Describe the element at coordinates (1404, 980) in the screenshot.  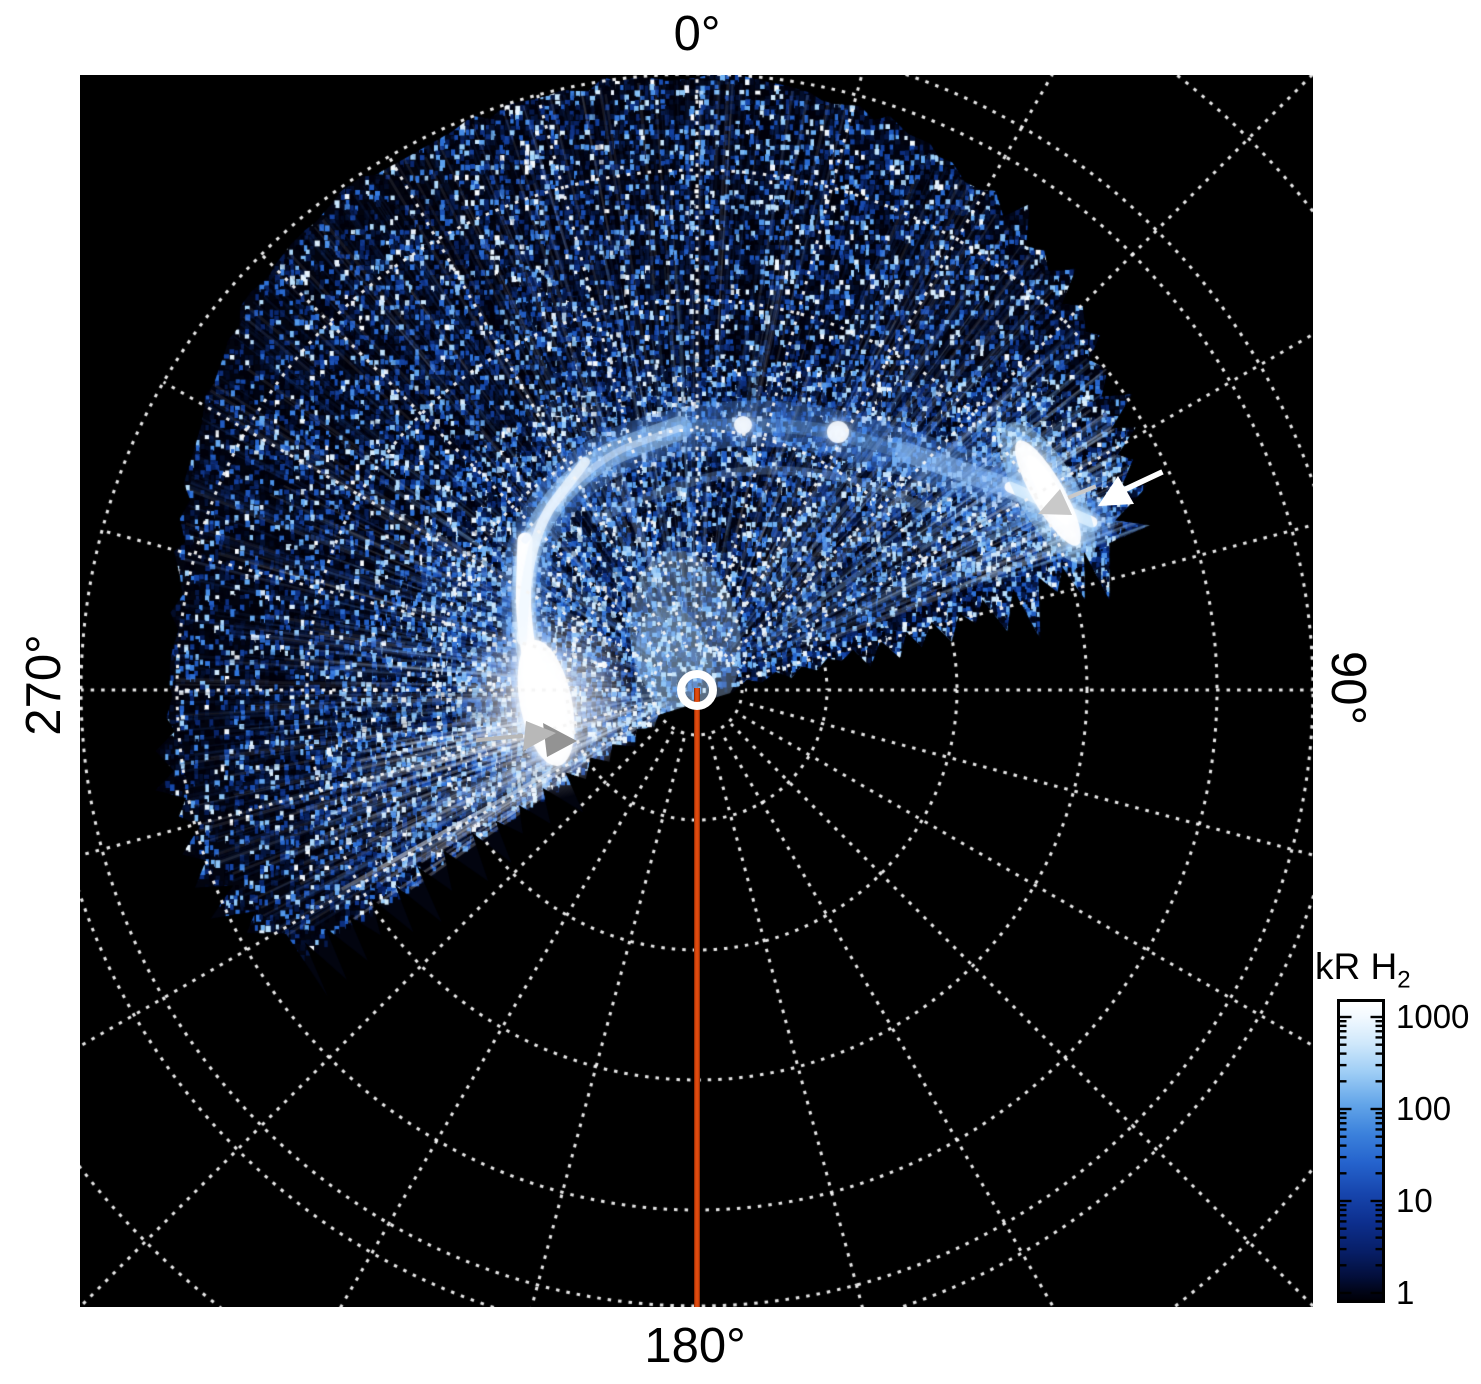
I see `colorbar-title-subscript: 2` at that location.